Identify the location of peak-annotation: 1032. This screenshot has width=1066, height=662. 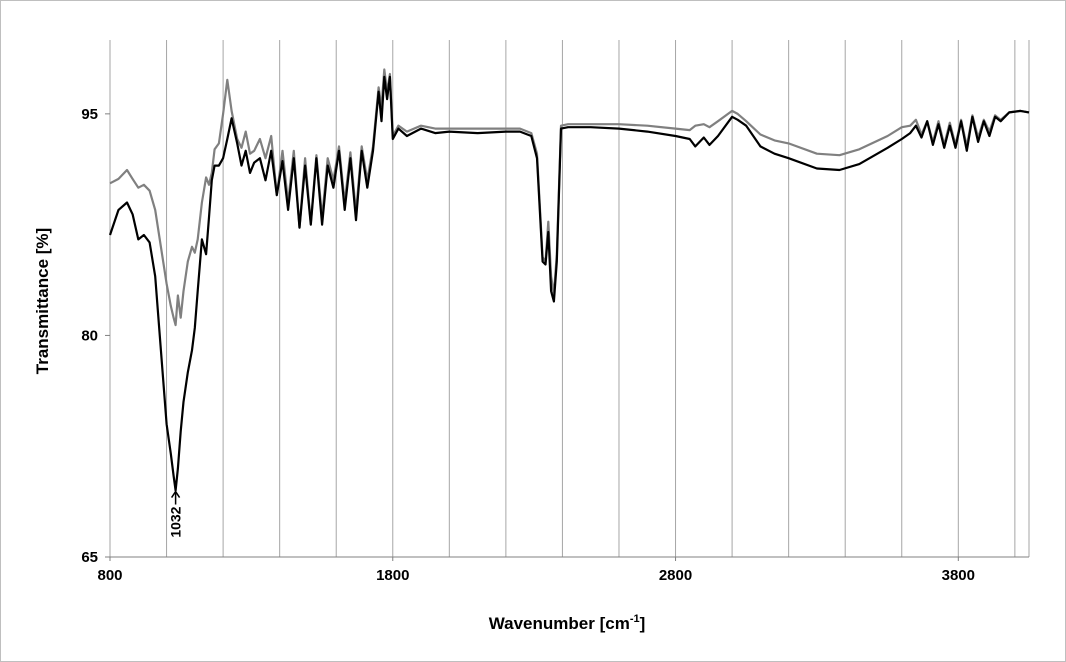
(176, 514).